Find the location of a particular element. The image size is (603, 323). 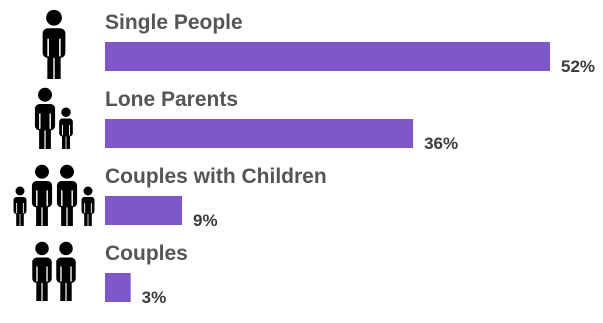

value-label: 36% is located at coordinates (441, 143).